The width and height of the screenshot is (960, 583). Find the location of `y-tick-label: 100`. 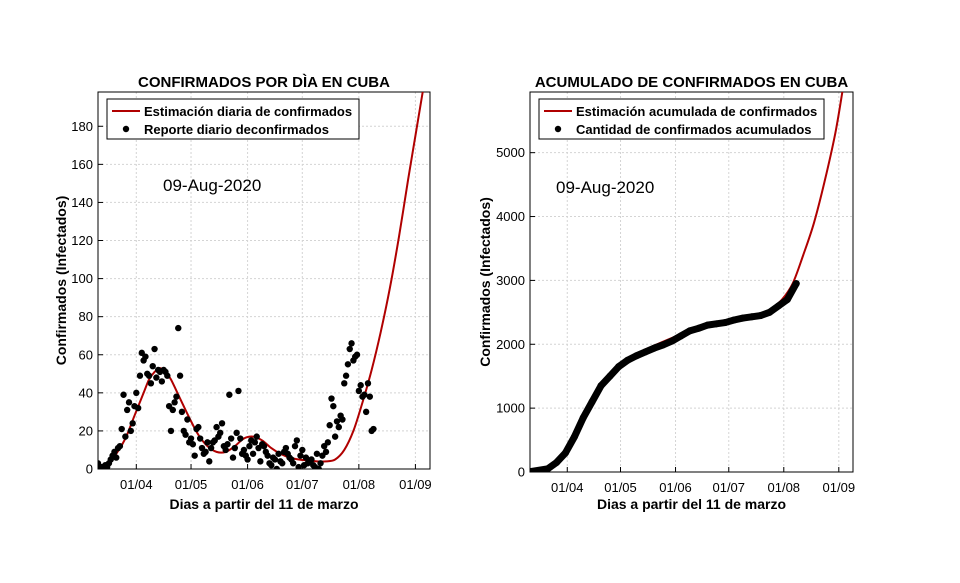

y-tick-label: 100 is located at coordinates (82, 278).